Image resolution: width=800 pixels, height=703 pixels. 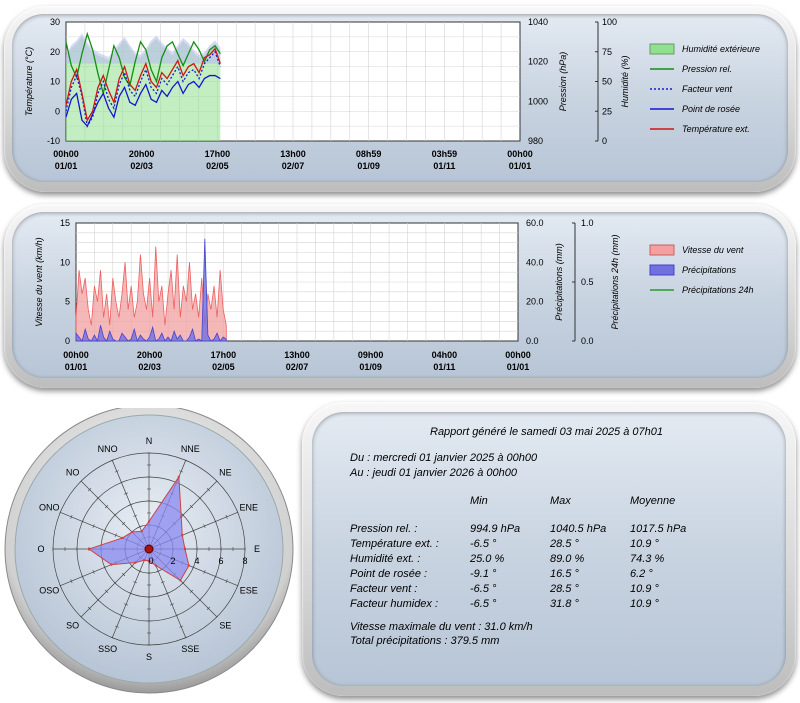 I want to click on rose-center, so click(x=149, y=549).